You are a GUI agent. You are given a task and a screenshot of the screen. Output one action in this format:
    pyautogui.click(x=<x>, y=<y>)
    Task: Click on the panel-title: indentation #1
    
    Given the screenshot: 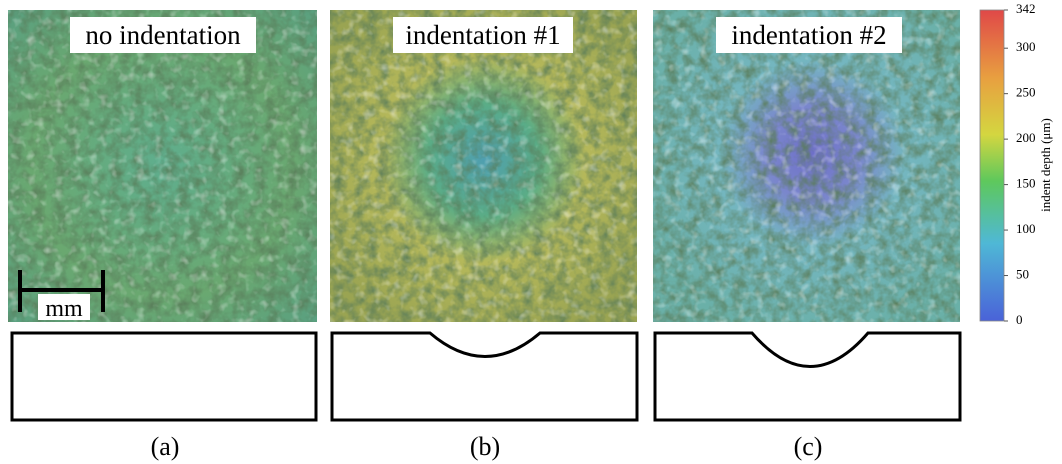 What is the action you would take?
    pyautogui.click(x=482, y=35)
    